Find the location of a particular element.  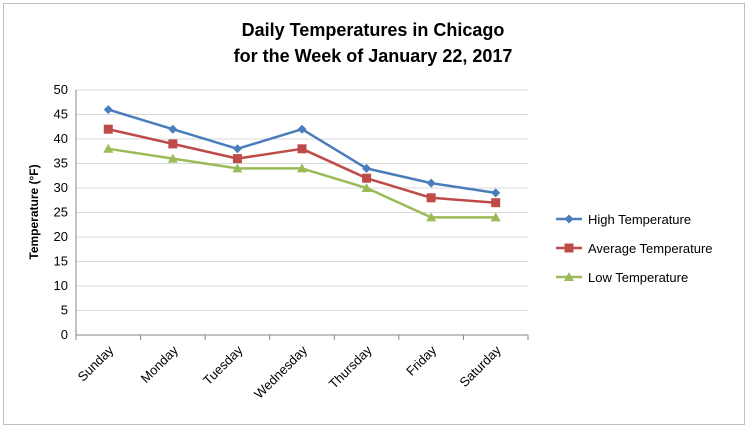

series-group is located at coordinates (302, 163).